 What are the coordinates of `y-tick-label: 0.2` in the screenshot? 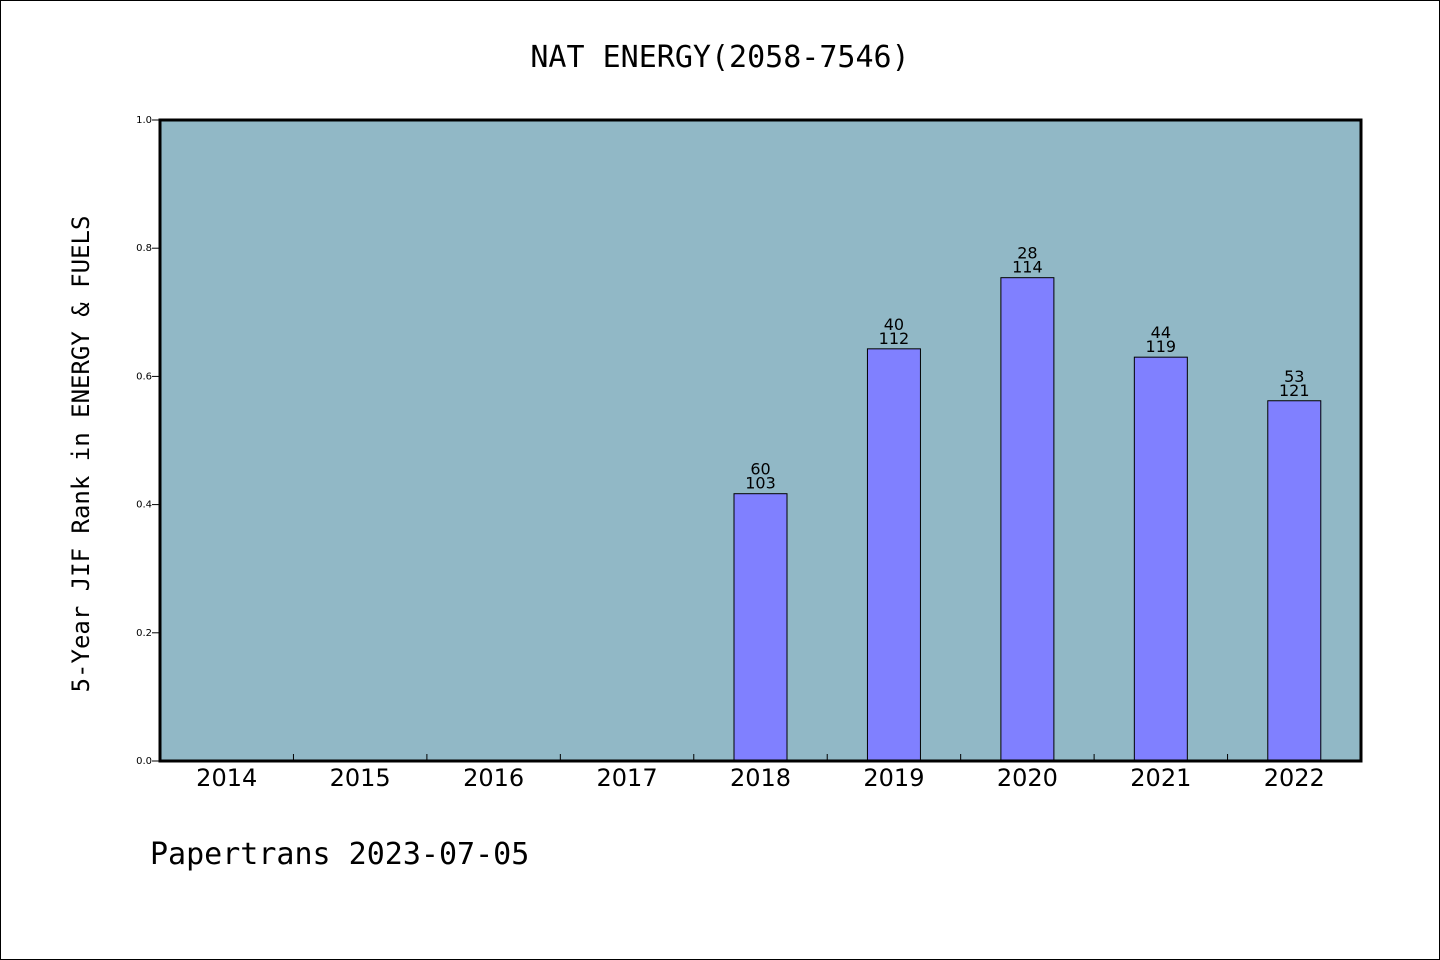 It's located at (144, 633).